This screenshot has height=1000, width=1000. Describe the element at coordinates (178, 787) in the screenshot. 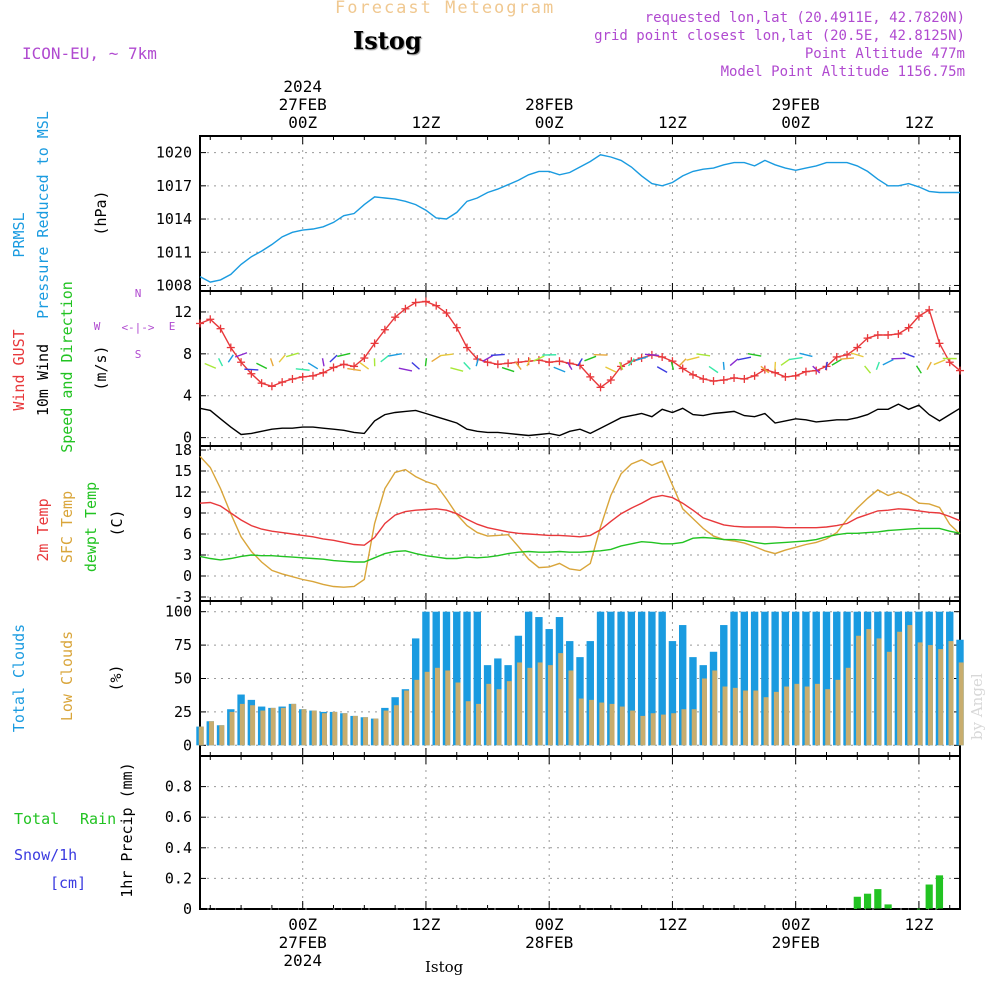

I see `y-tick-label: 0.8` at that location.